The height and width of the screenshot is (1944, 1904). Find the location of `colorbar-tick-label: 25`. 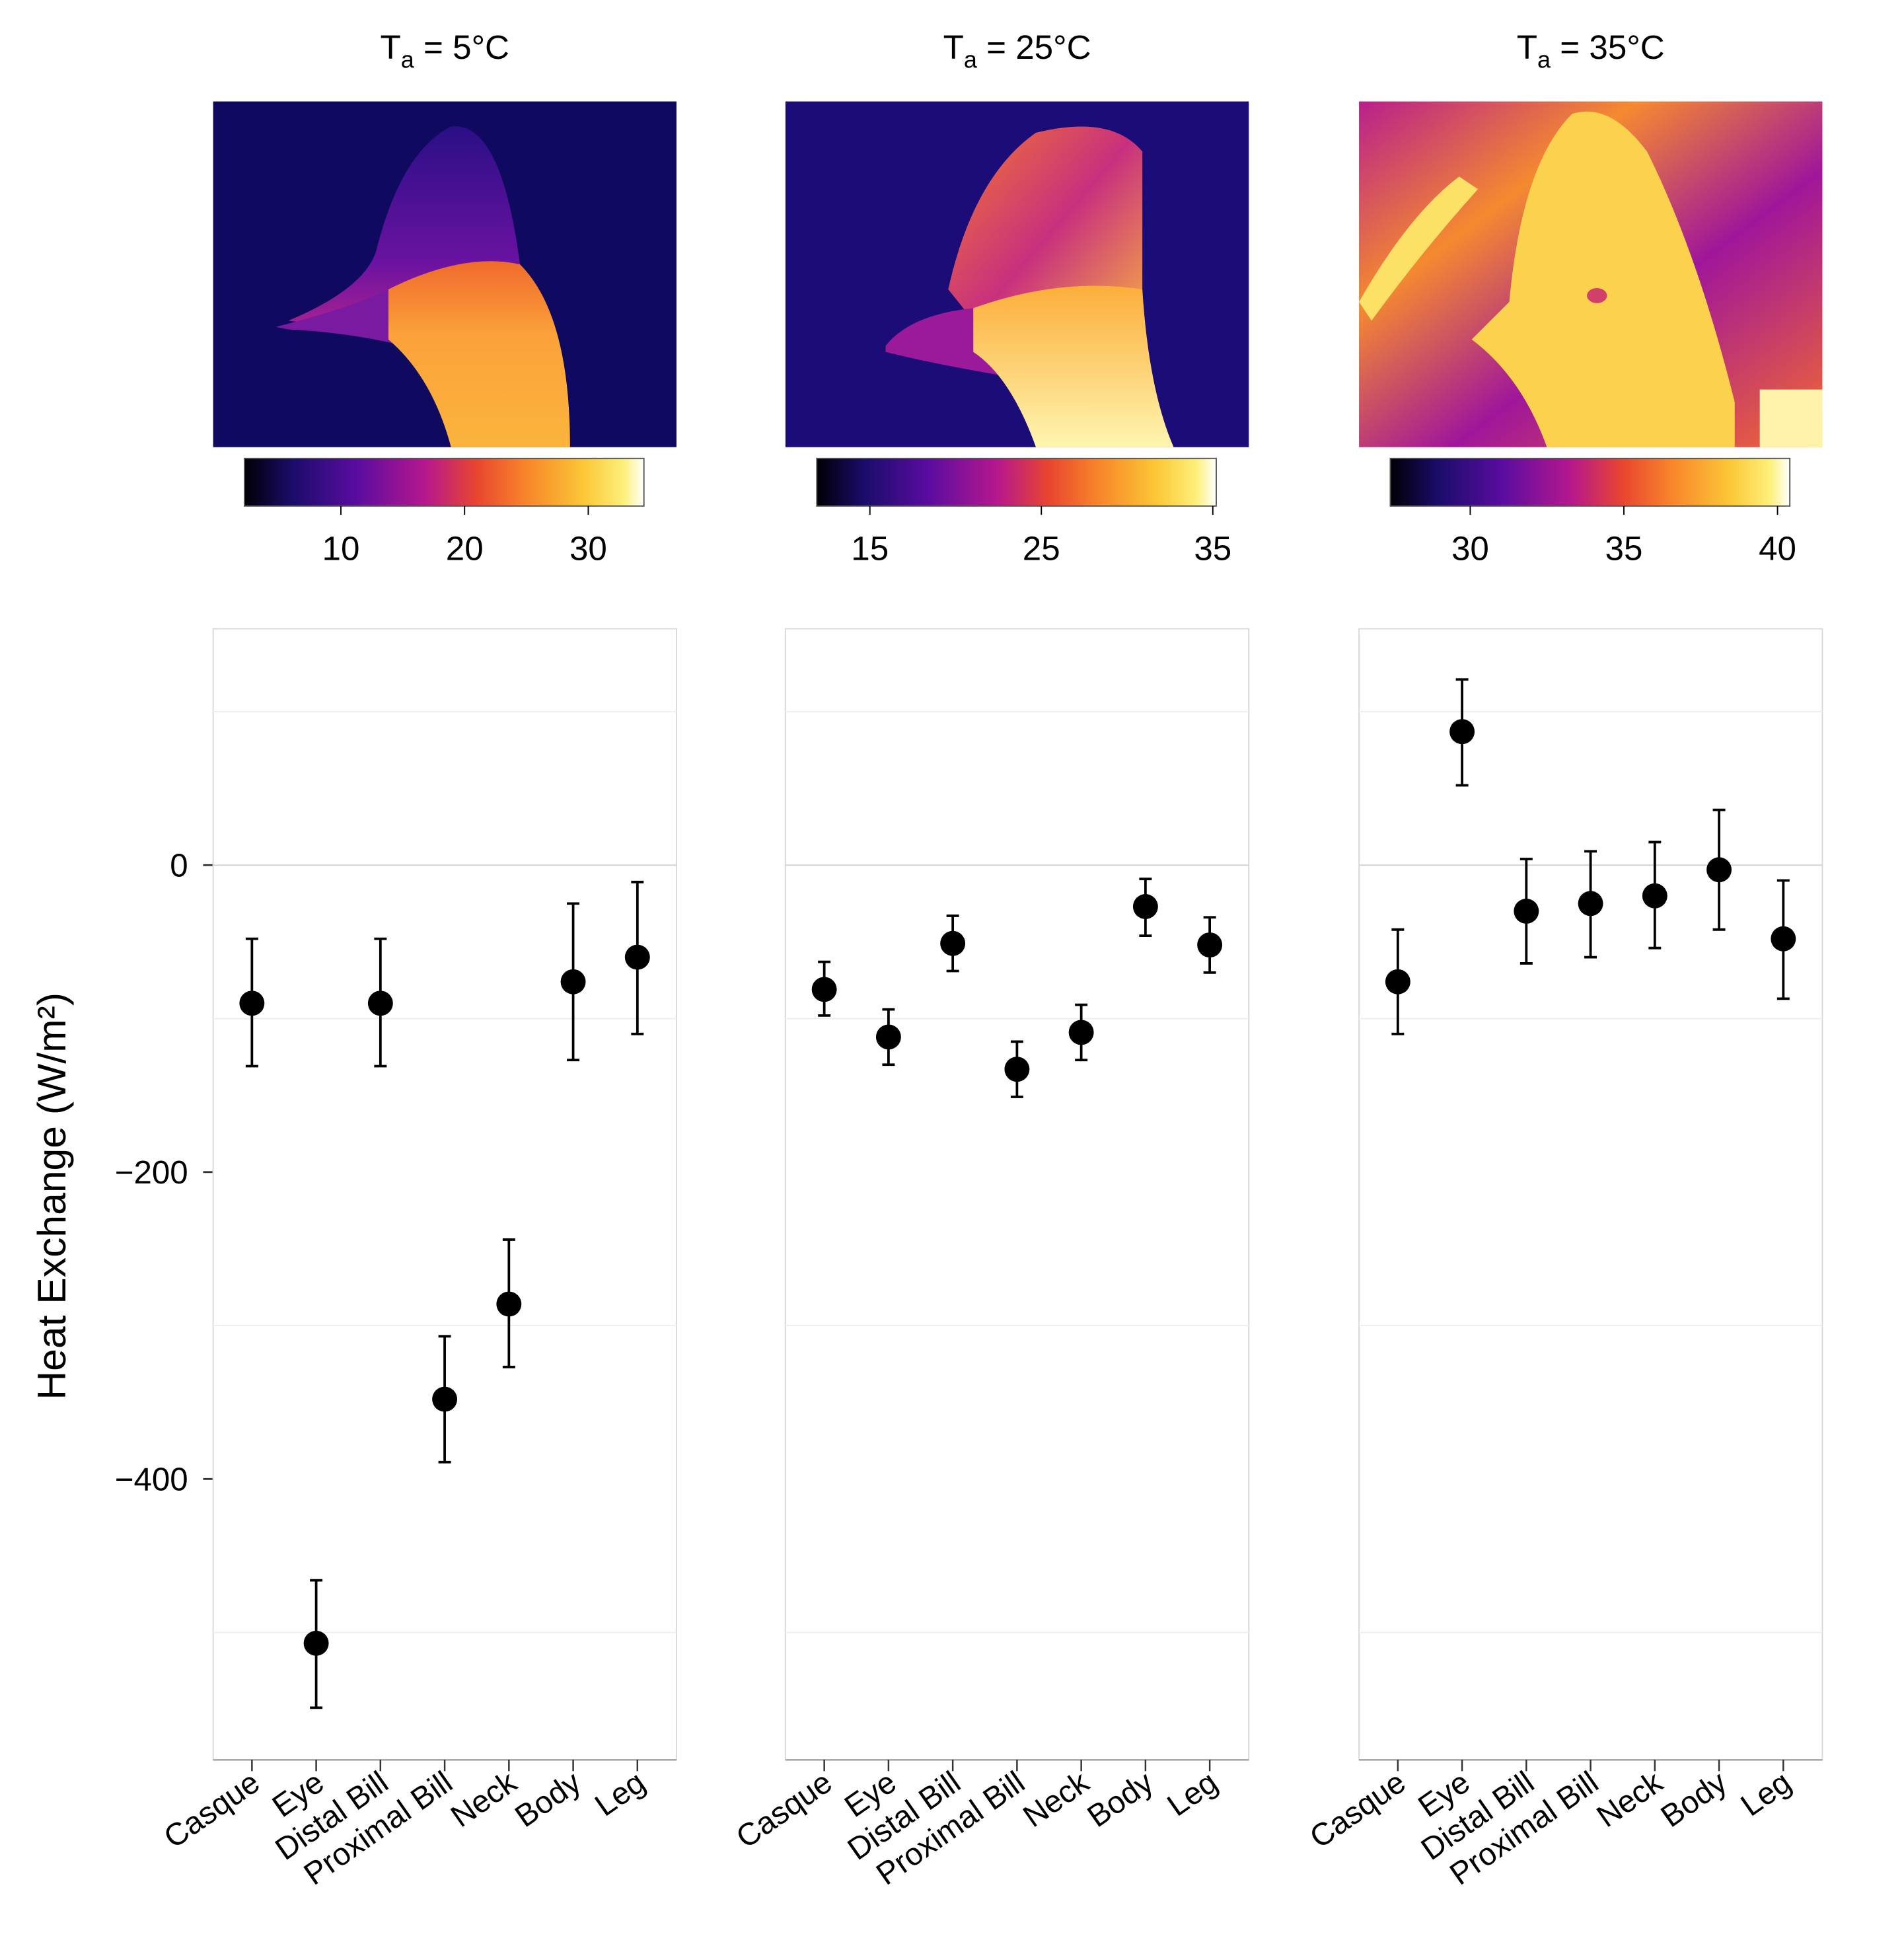

colorbar-tick-label: 25 is located at coordinates (1041, 548).